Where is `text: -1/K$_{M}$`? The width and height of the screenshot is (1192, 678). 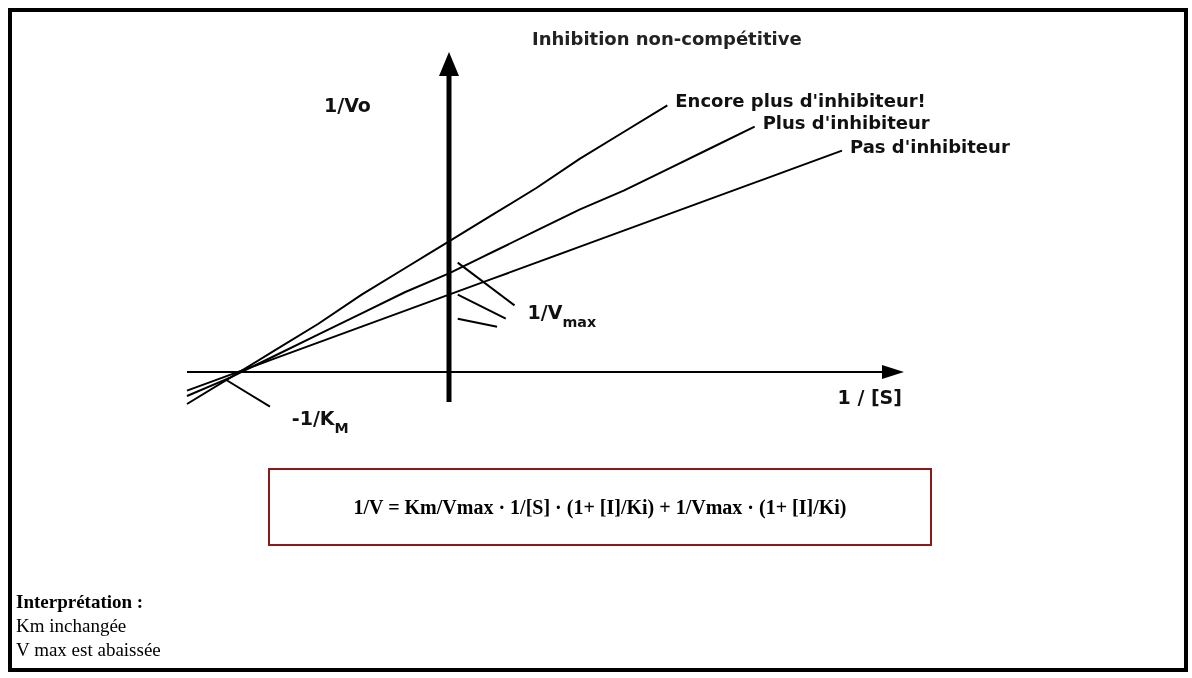 text: -1/K$_{M}$ is located at coordinates (320, 422).